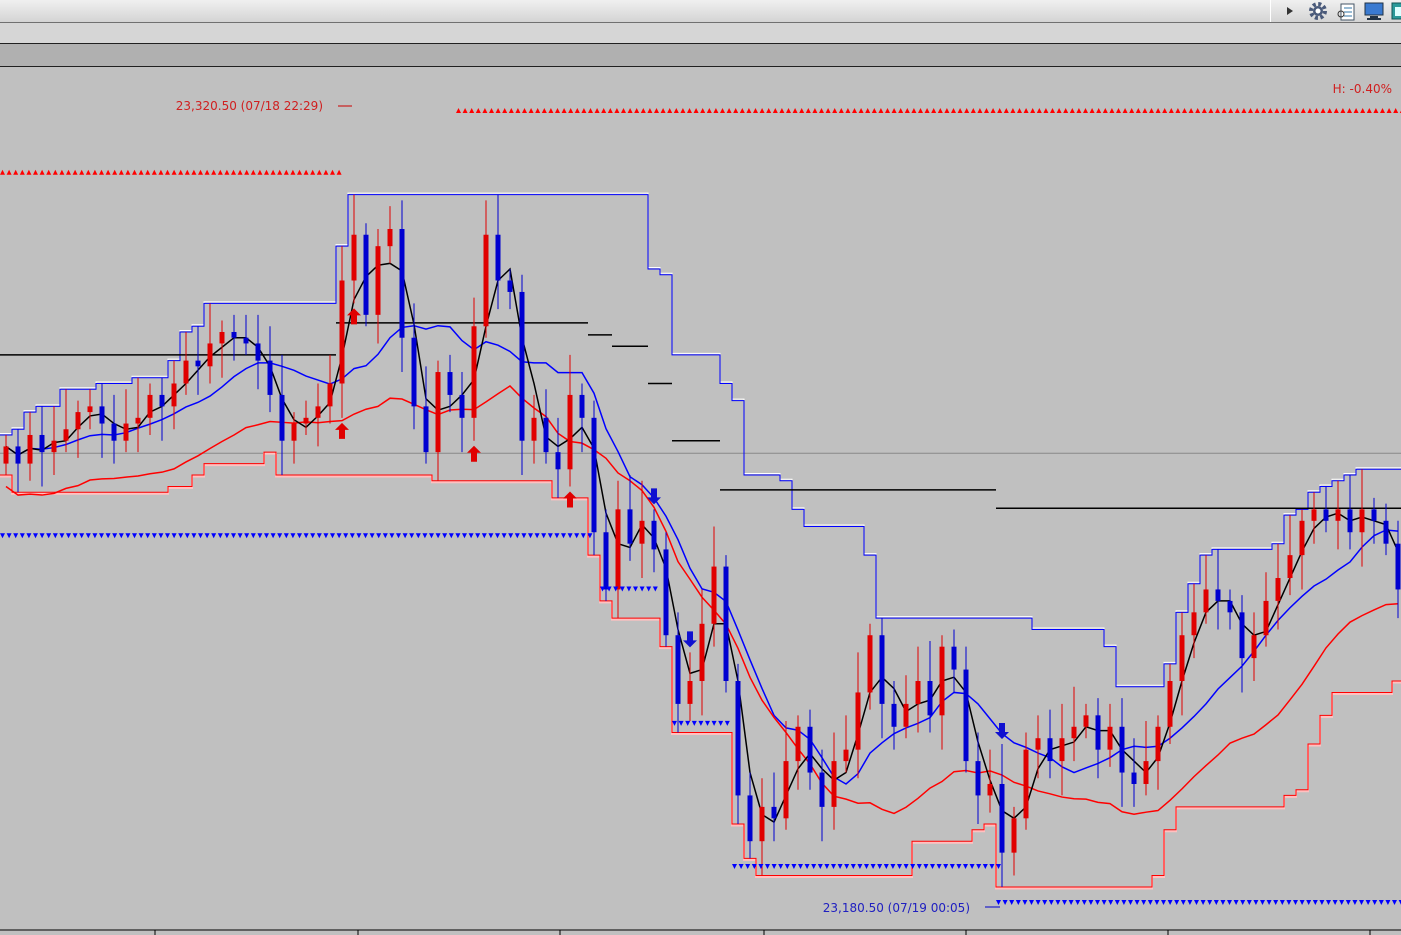 The width and height of the screenshot is (1401, 935). I want to click on tab-strip, so click(700, 33).